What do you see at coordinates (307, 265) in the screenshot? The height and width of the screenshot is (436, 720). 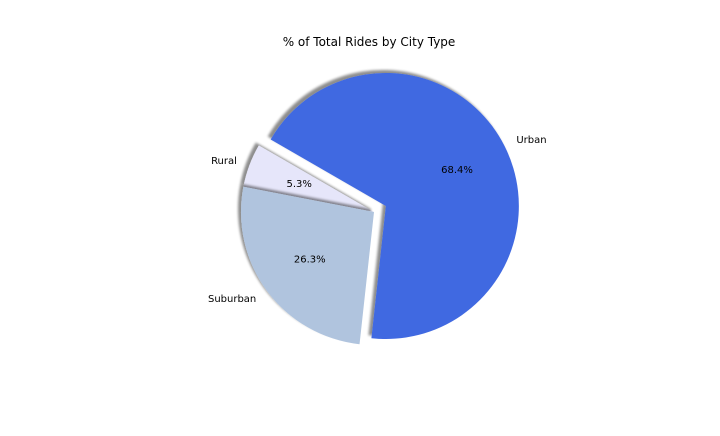 I see `pie-slice-suburban` at bounding box center [307, 265].